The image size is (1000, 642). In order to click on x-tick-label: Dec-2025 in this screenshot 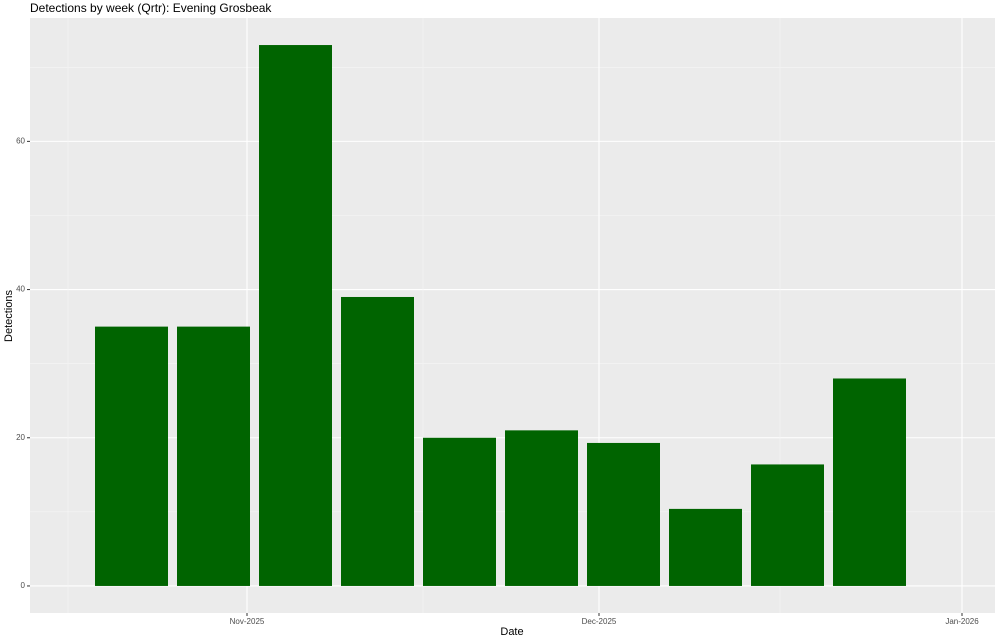, I will do `click(599, 621)`.